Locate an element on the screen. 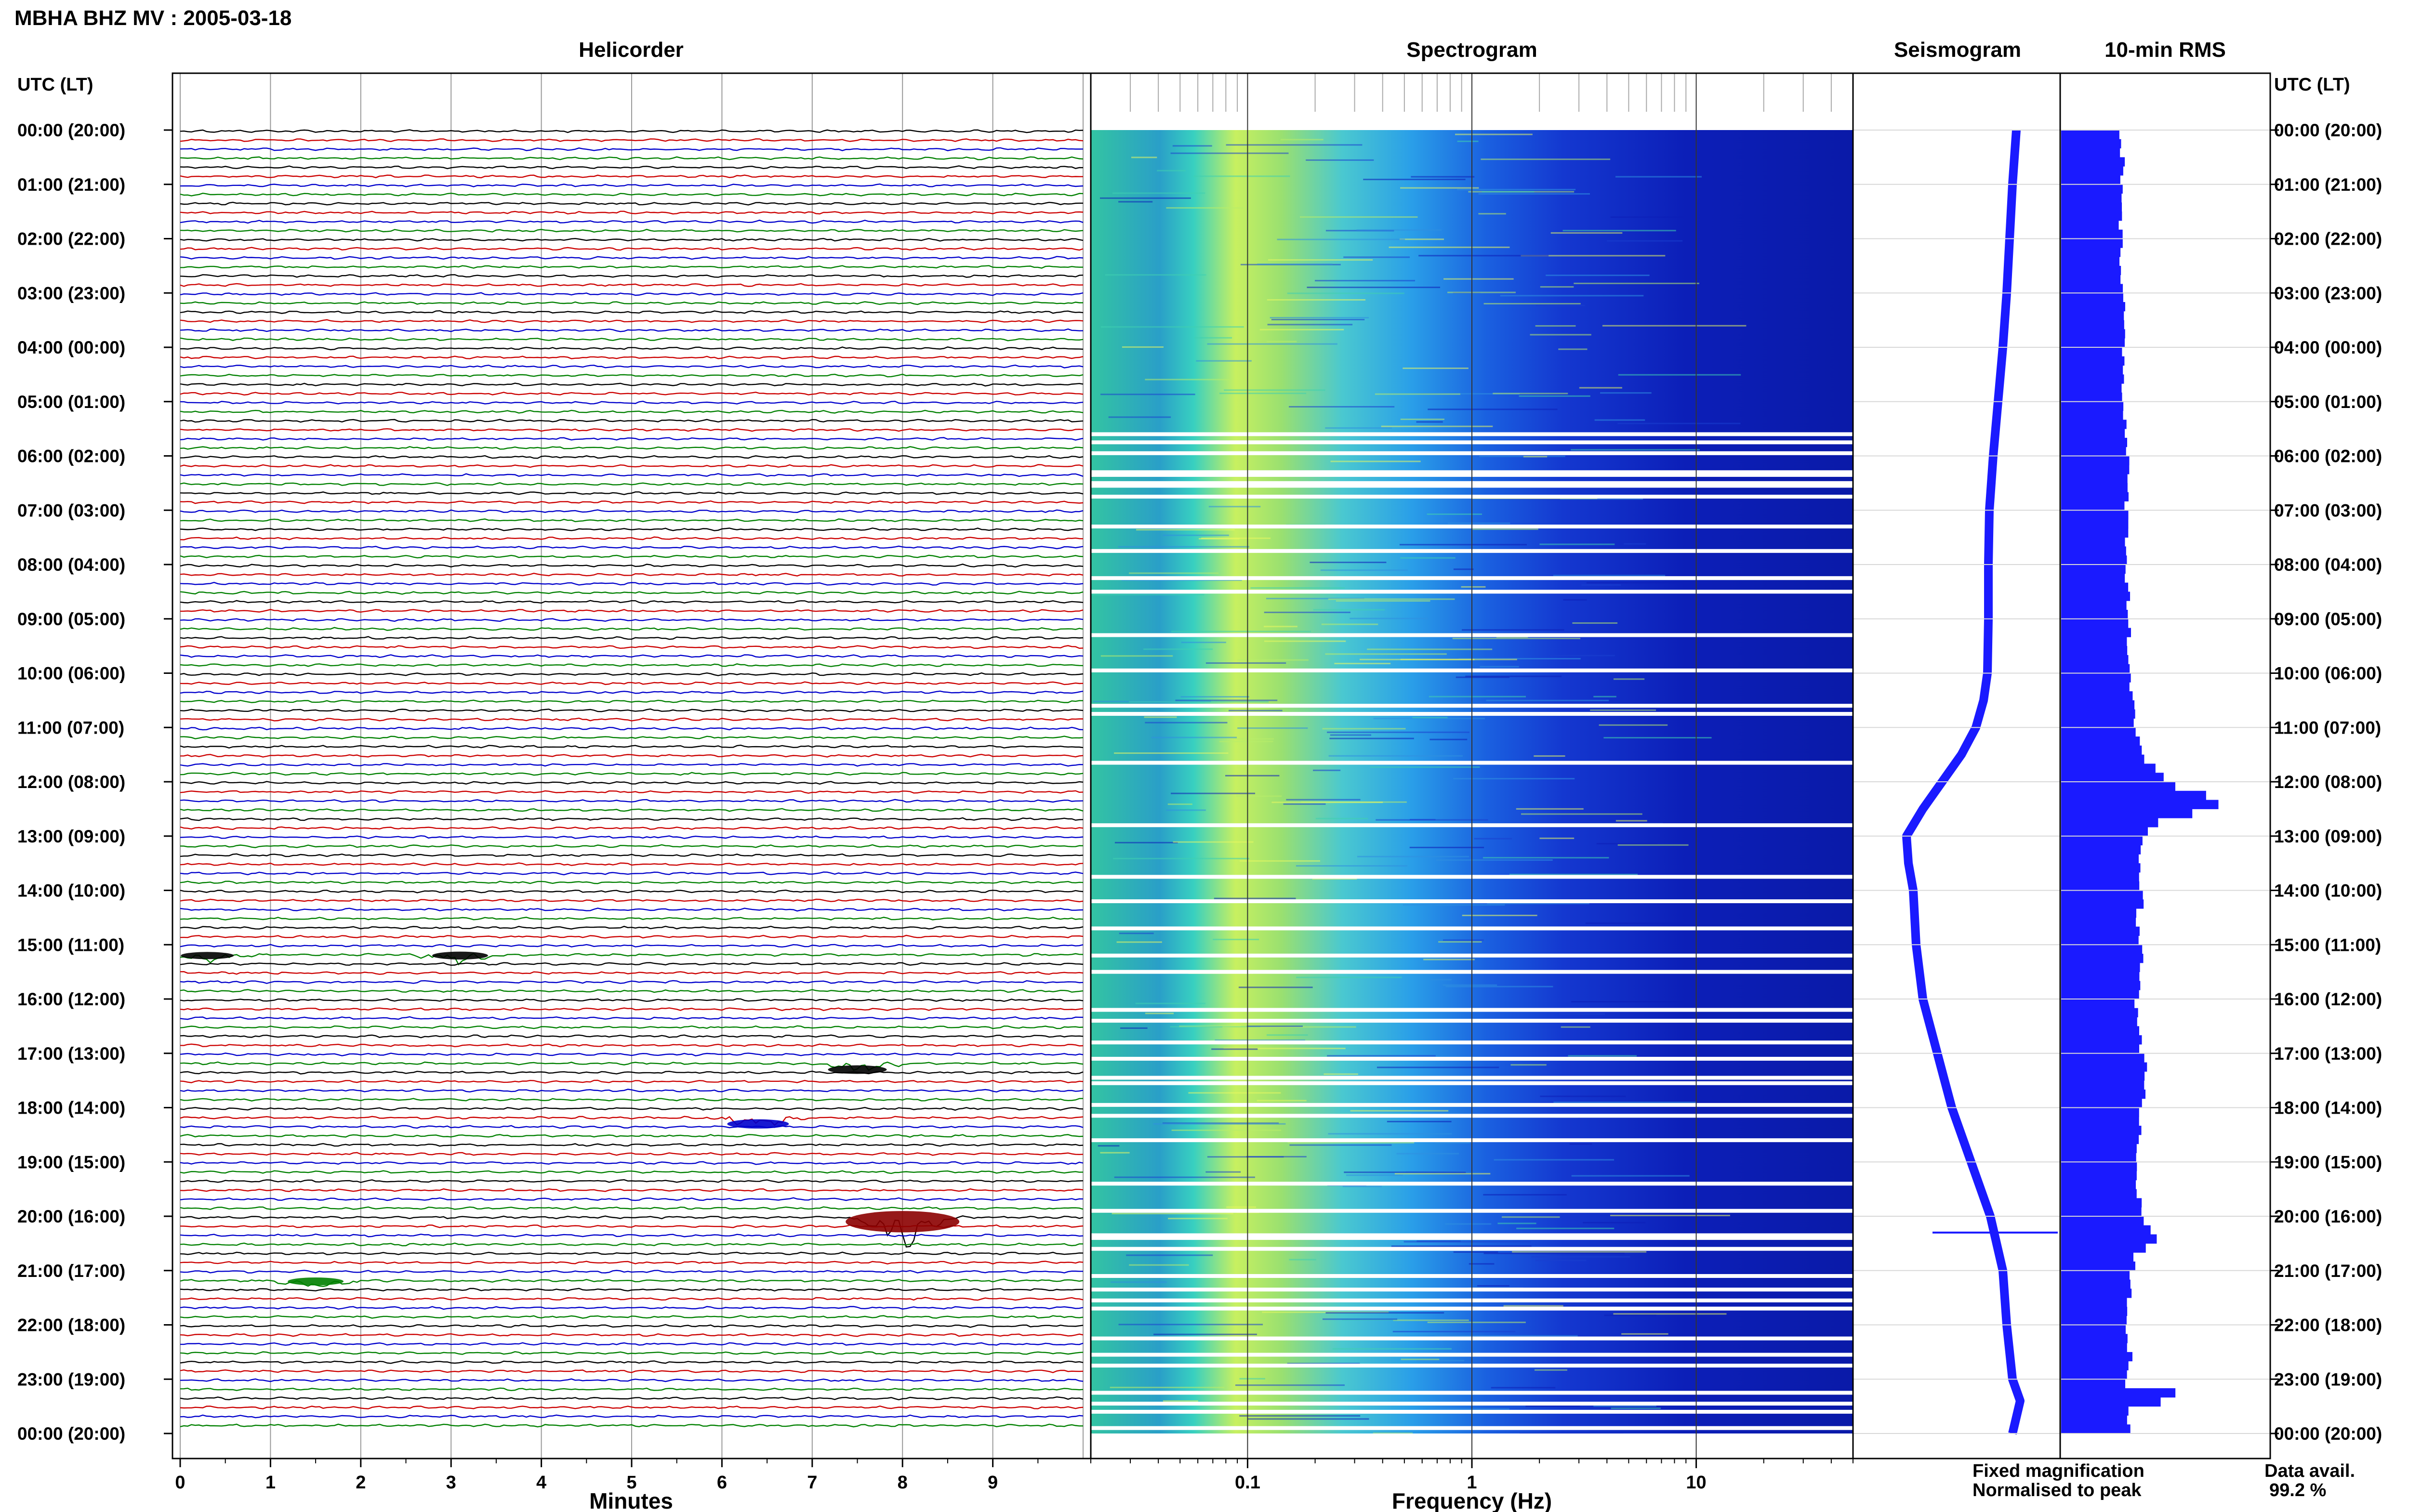 This screenshot has height=1512, width=2409. spectrogram-xlabel: Frequency (Hz) is located at coordinates (1472, 1500).